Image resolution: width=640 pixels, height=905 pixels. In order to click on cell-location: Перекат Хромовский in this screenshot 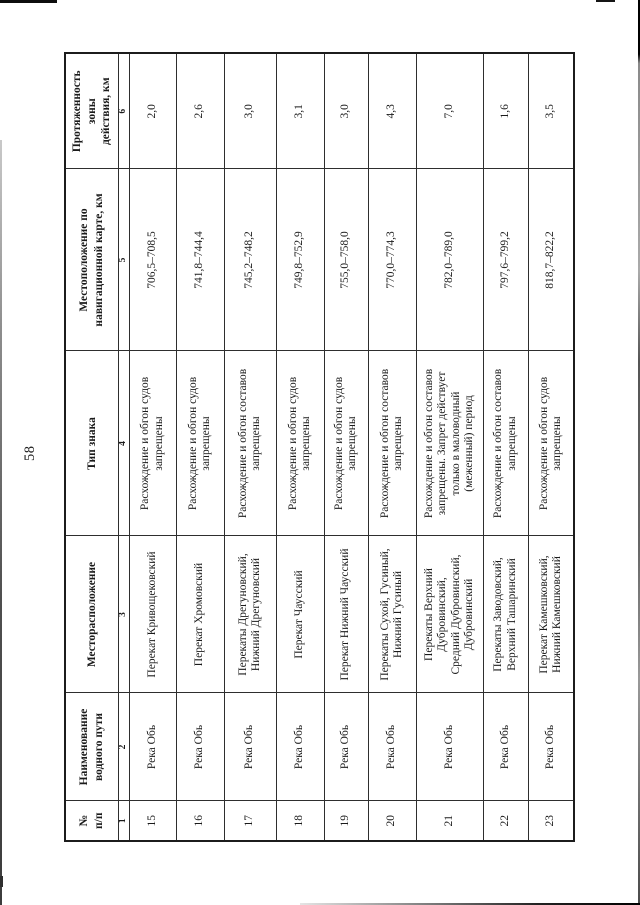, I will do `click(200, 614)`.